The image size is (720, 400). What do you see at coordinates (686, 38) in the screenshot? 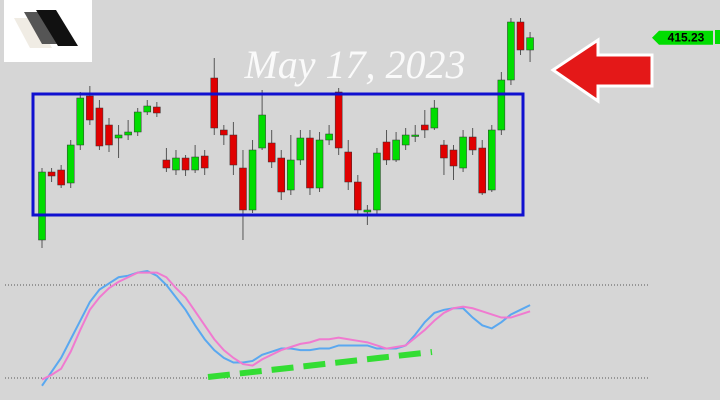
I see `price-label: 415.23` at bounding box center [686, 38].